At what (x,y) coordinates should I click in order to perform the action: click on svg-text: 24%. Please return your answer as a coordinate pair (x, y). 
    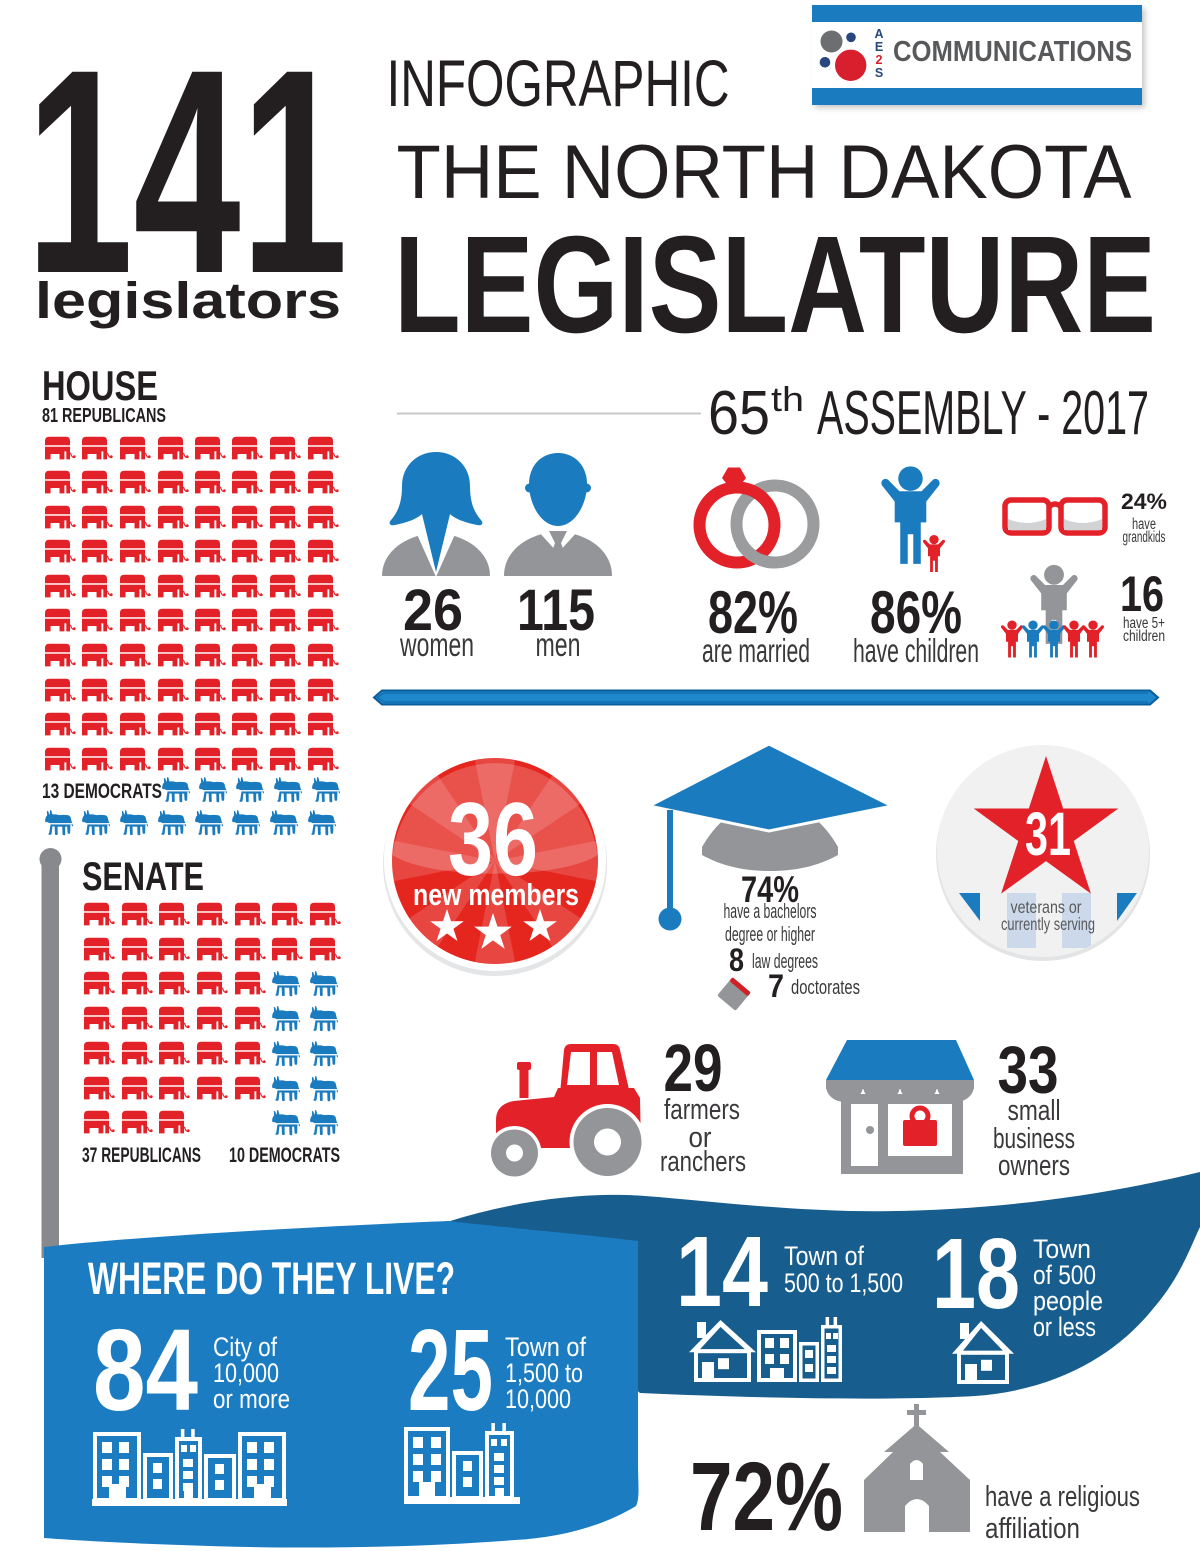
    Looking at the image, I should click on (1144, 501).